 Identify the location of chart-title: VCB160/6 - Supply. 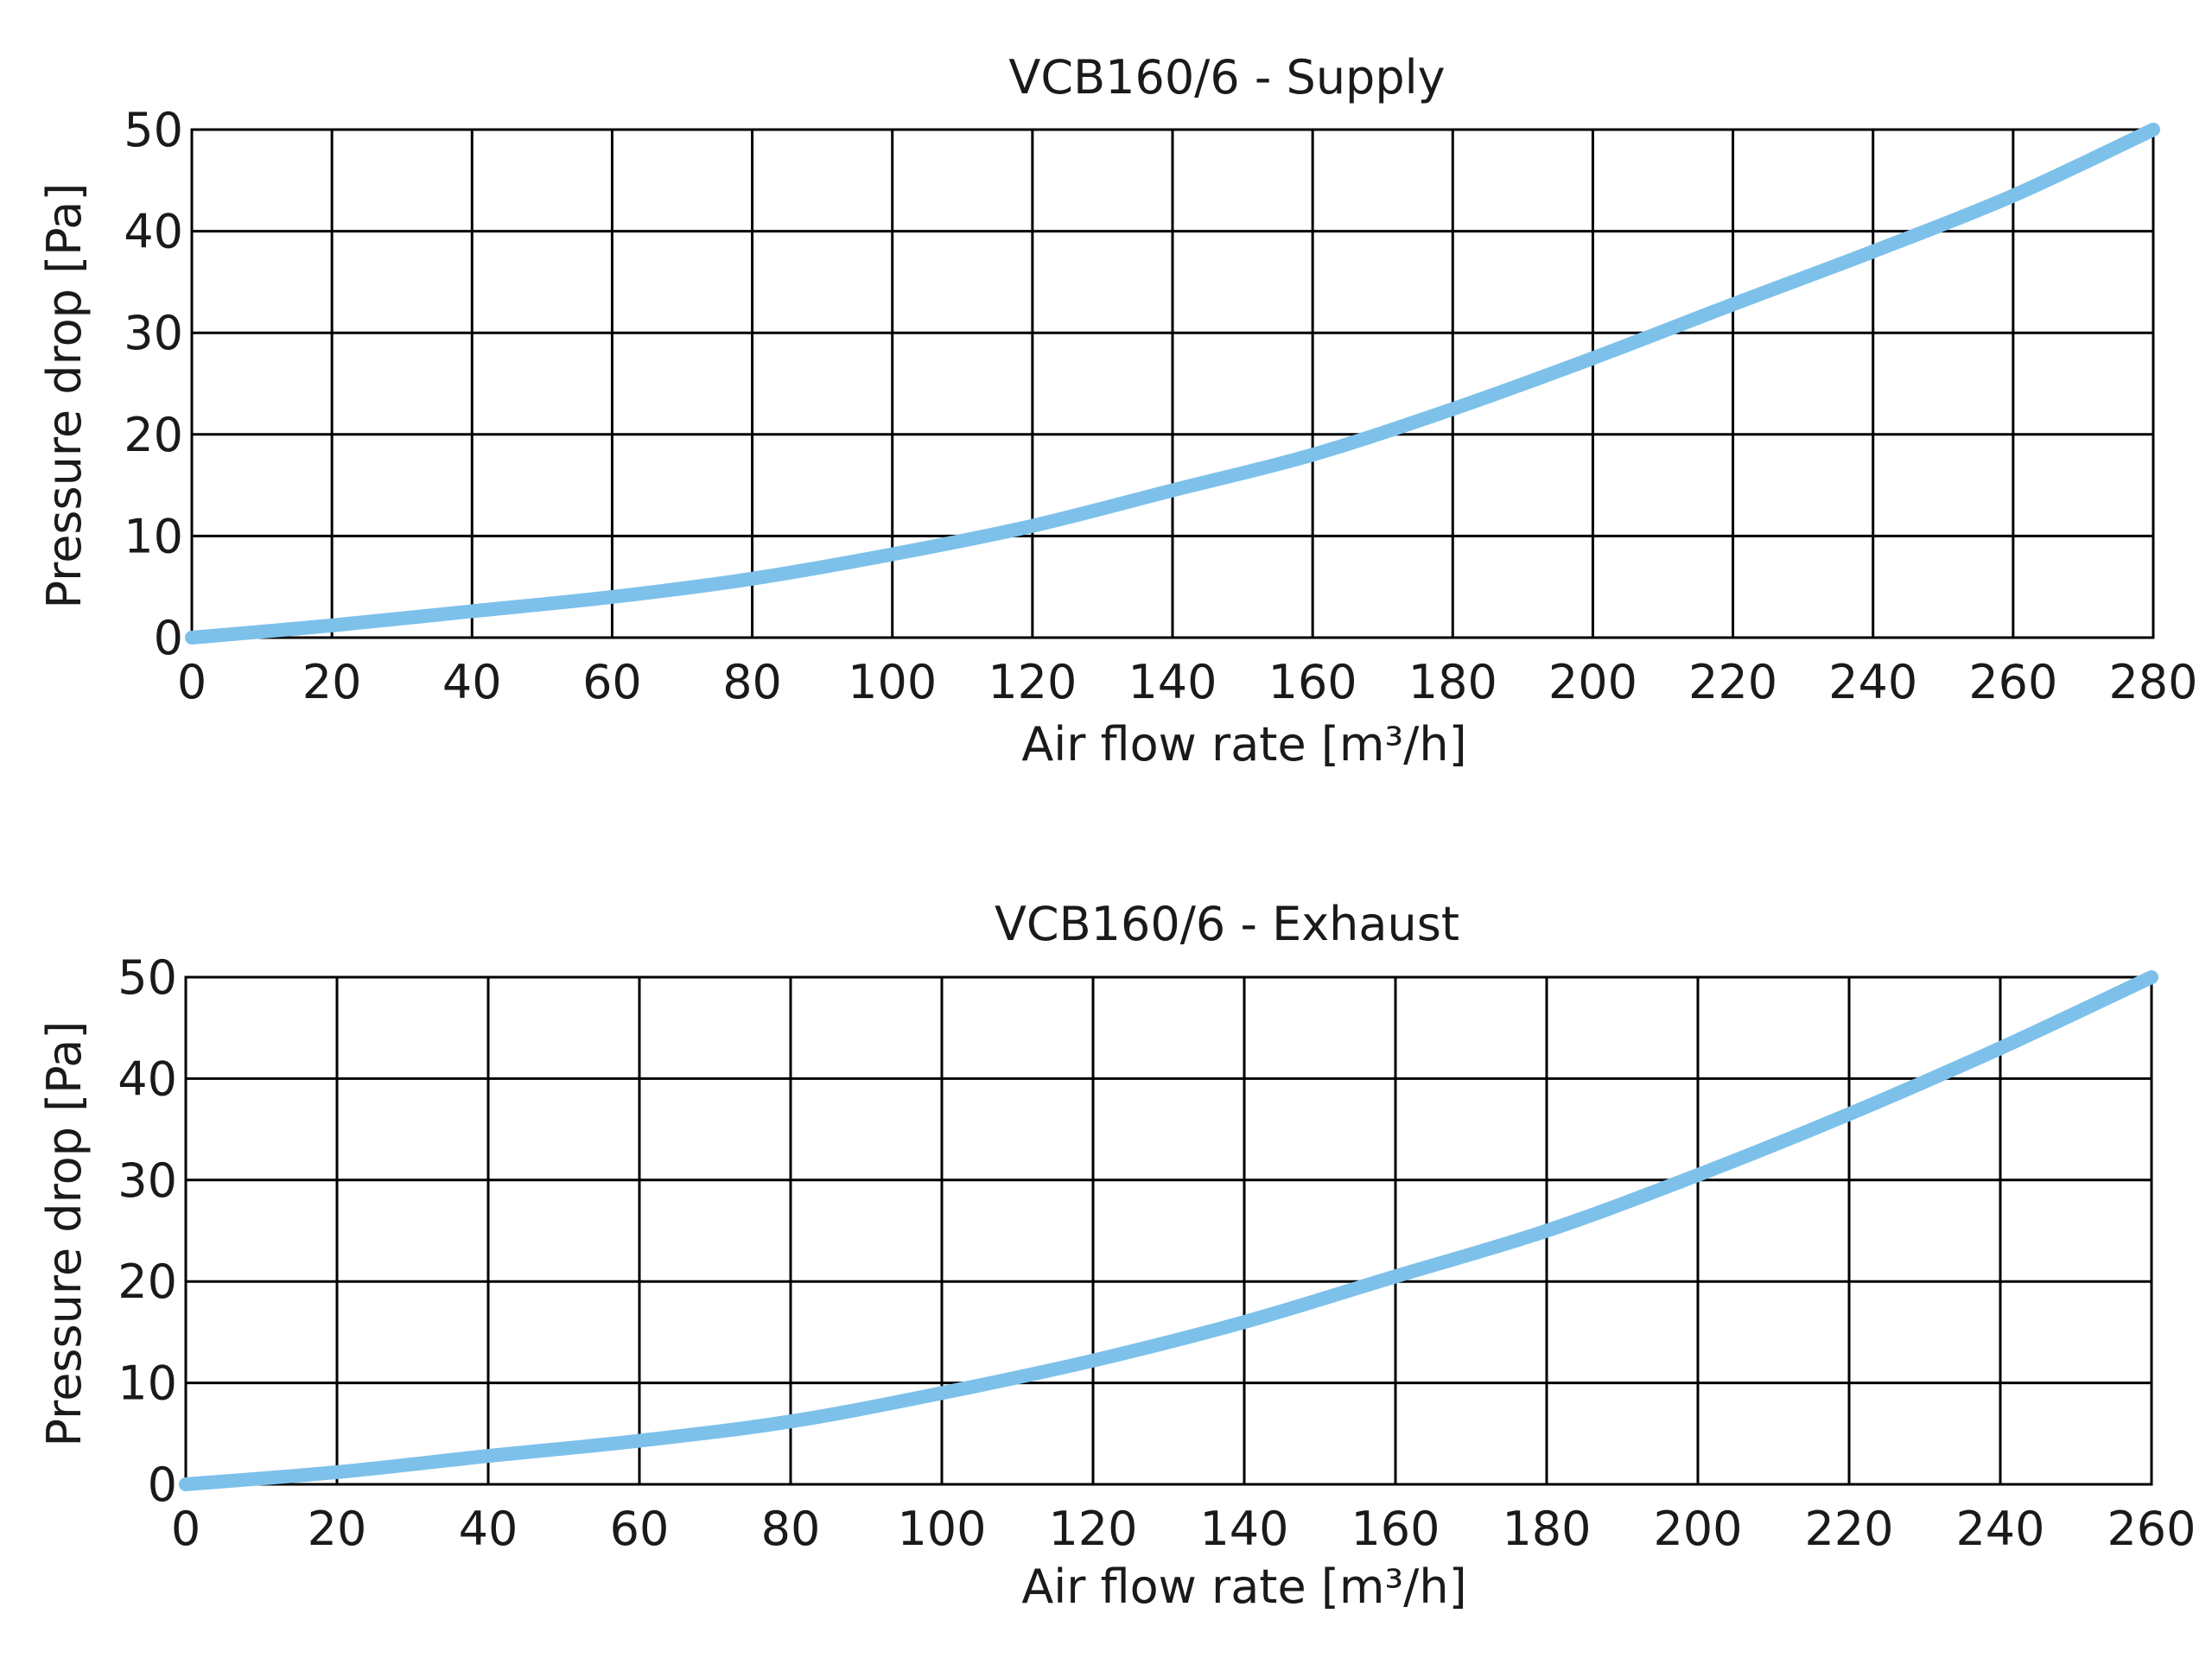
(1226, 77).